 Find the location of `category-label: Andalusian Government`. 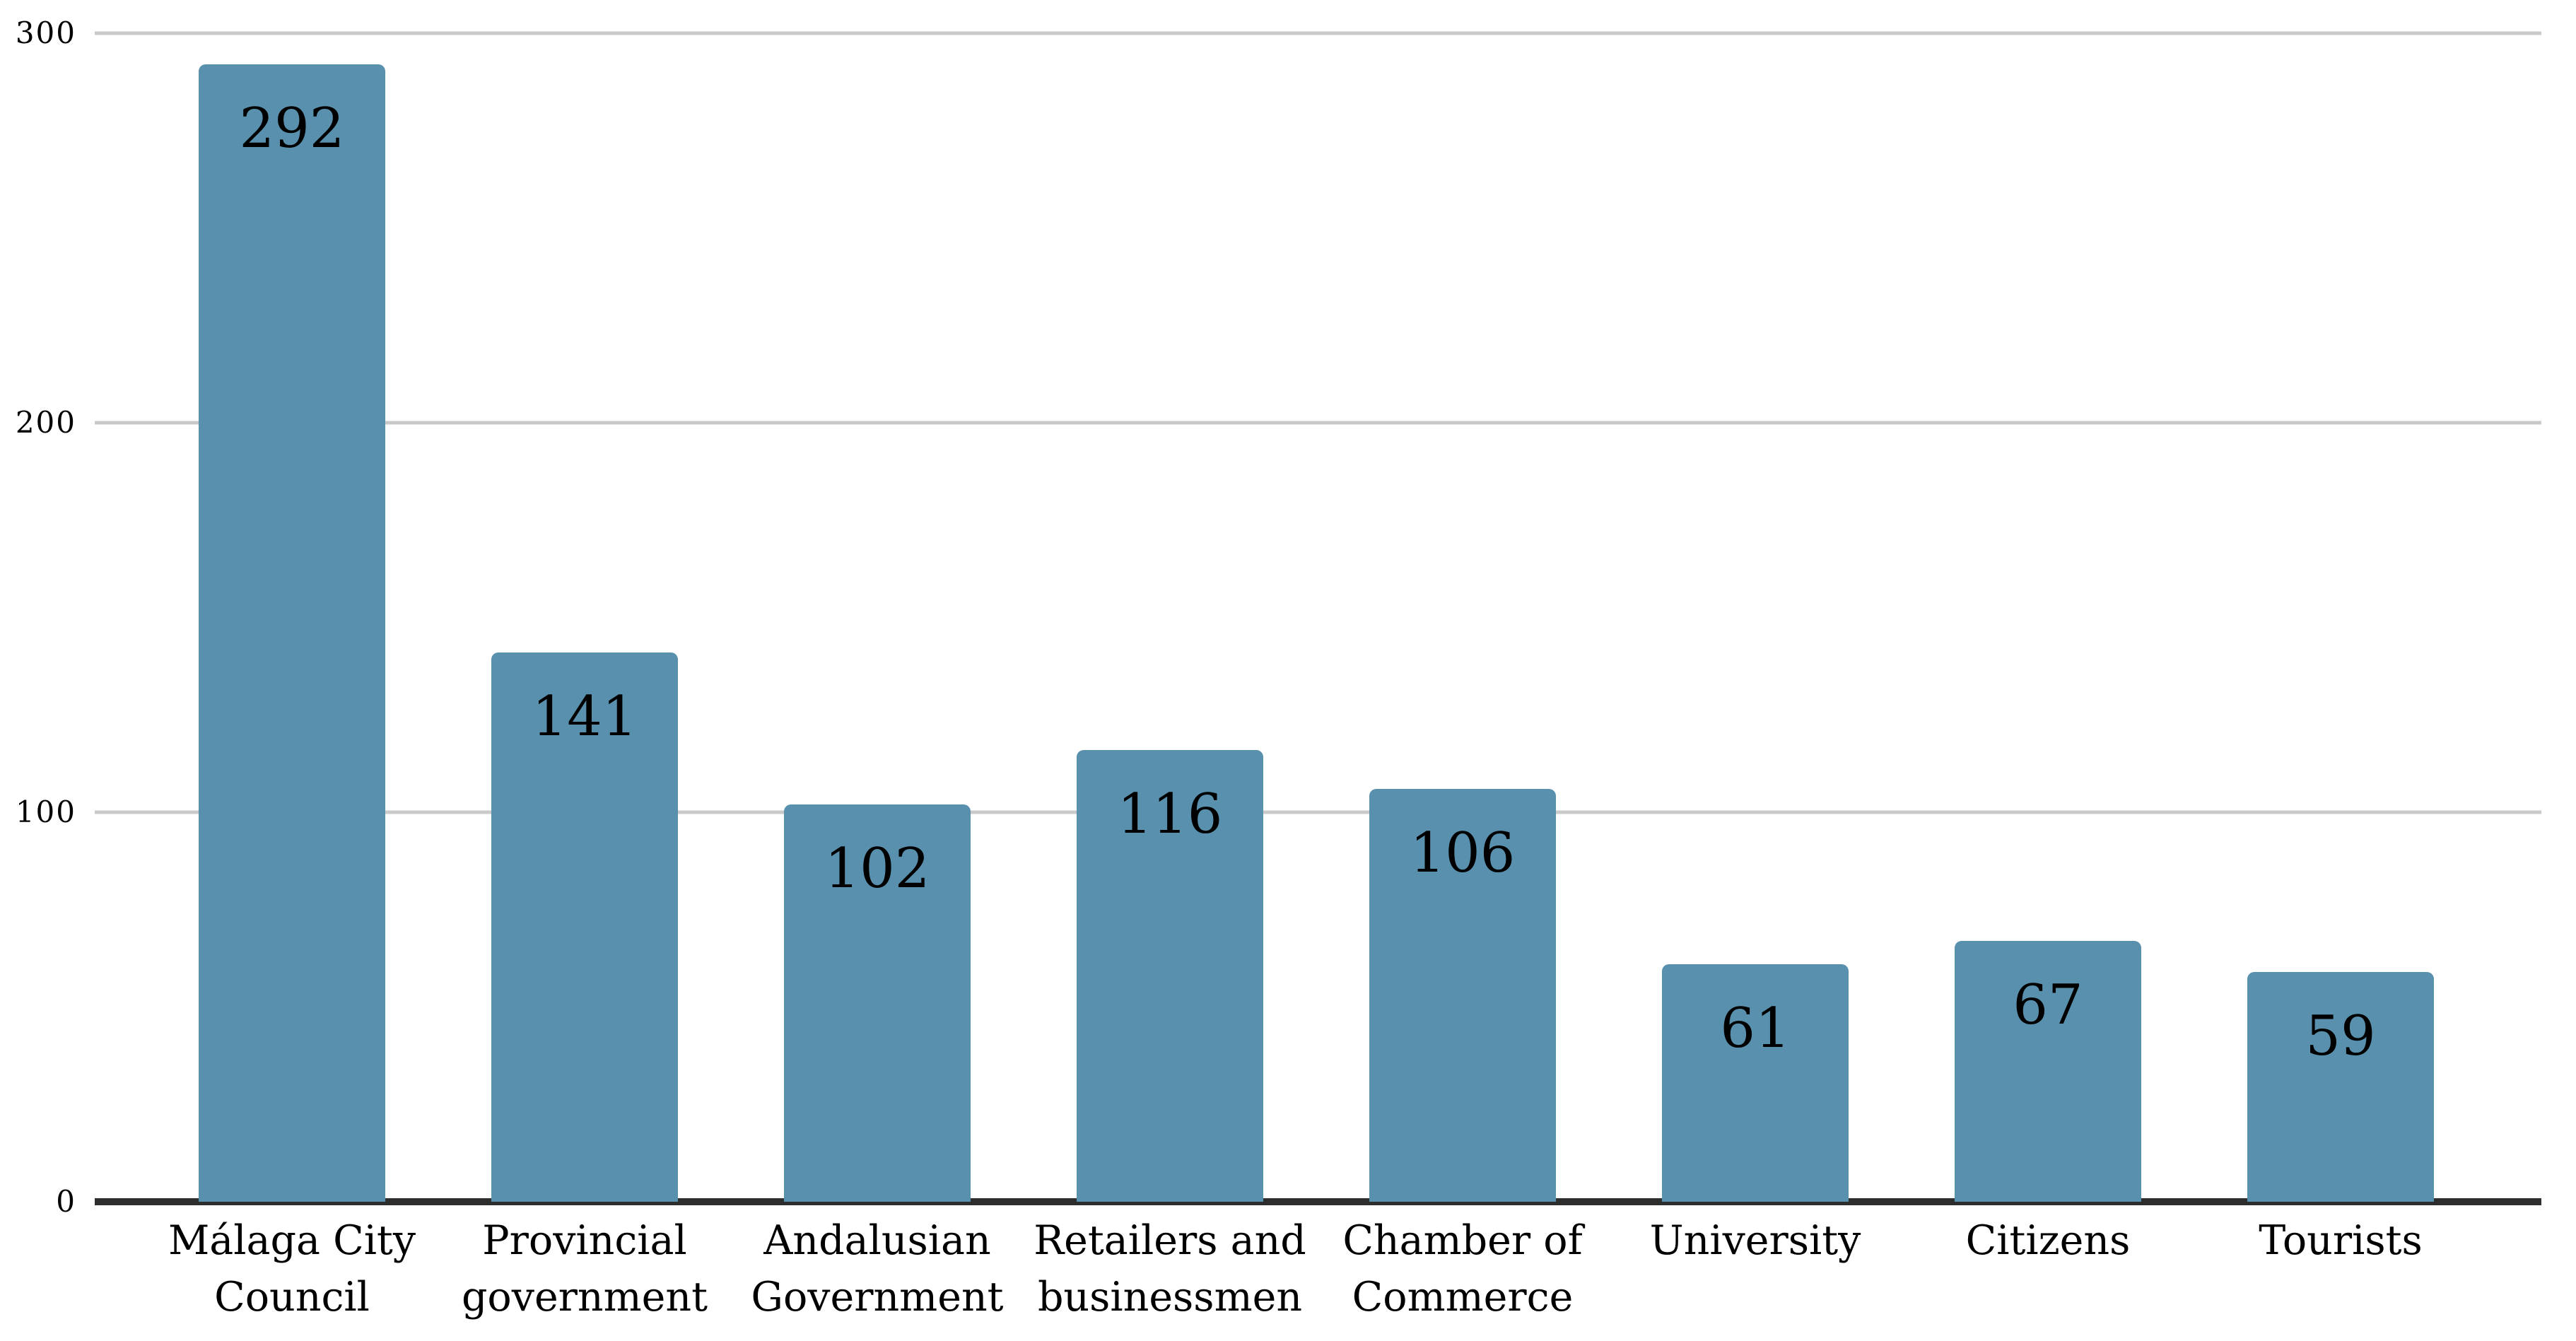

category-label: Andalusian Government is located at coordinates (878, 1268).